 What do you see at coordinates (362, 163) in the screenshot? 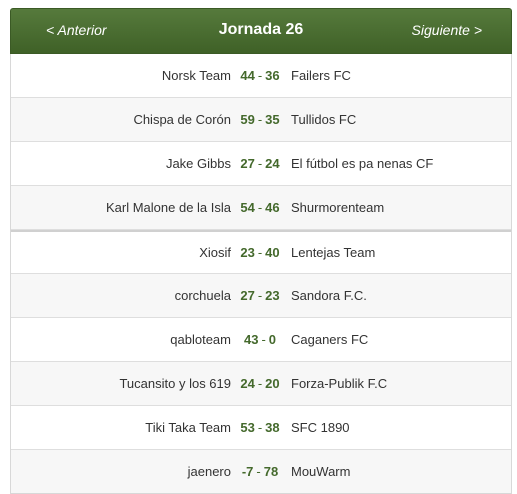
I see `away-team: El fútbol es pa nenas CF` at bounding box center [362, 163].